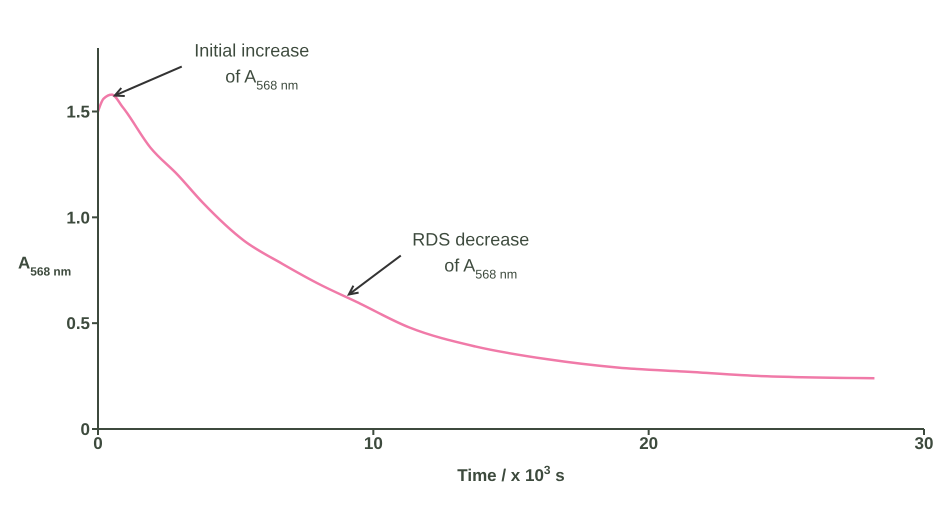 This screenshot has width=952, height=507. What do you see at coordinates (252, 66) in the screenshot?
I see `annotation: Initial increase of A$_{568 nm}$` at bounding box center [252, 66].